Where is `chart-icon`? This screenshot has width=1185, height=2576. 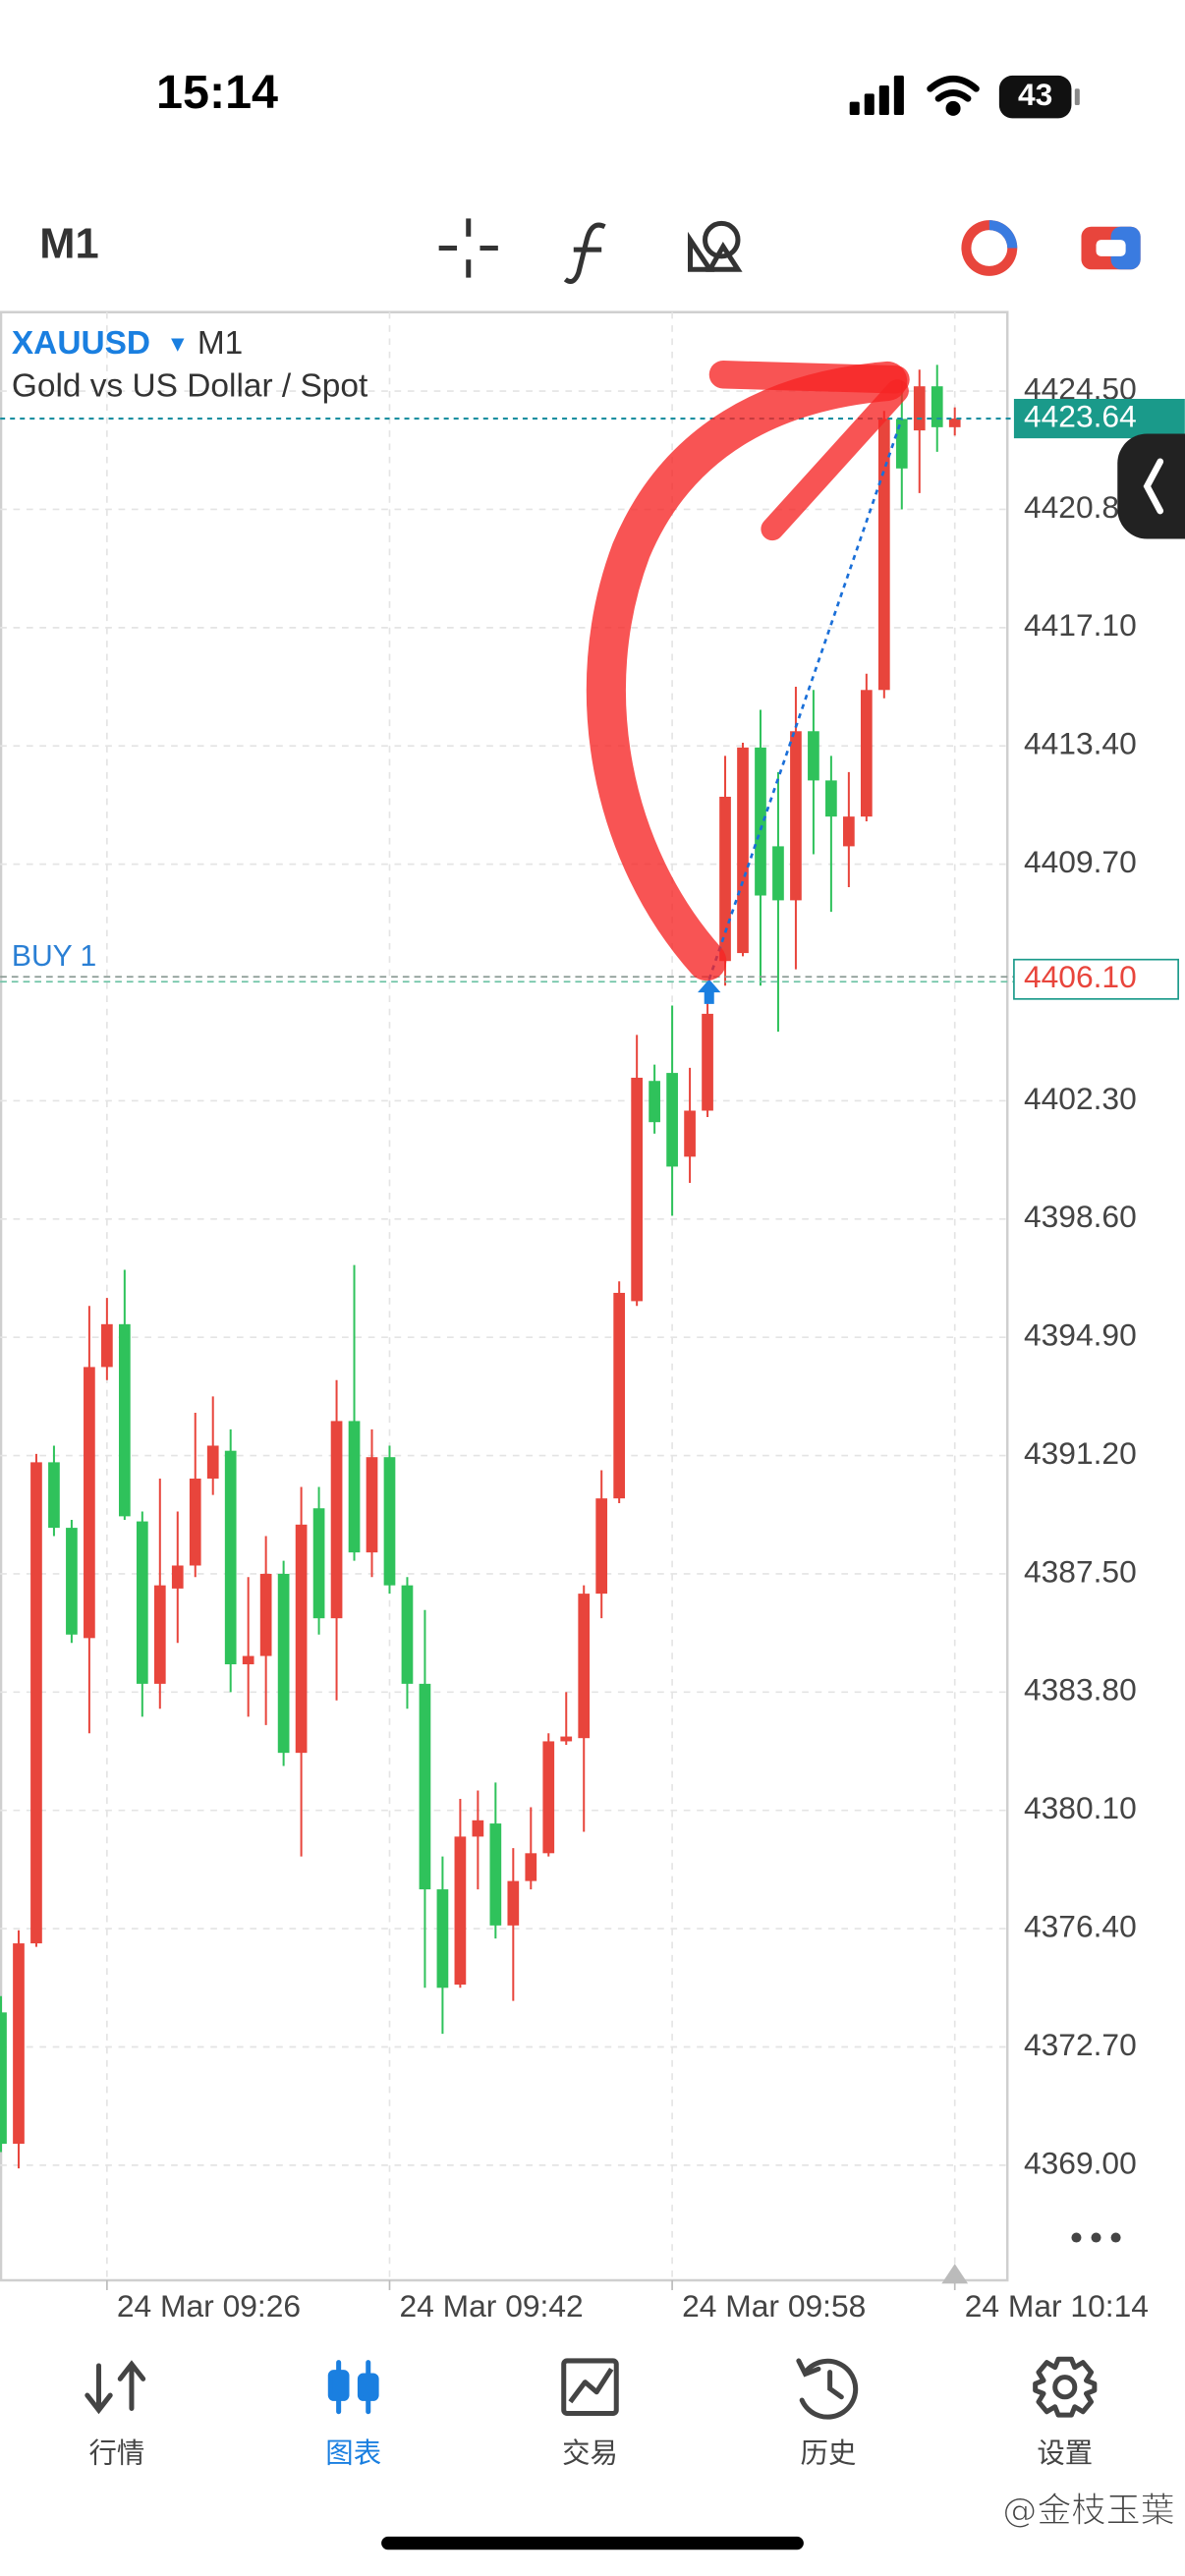 chart-icon is located at coordinates (353, 2387).